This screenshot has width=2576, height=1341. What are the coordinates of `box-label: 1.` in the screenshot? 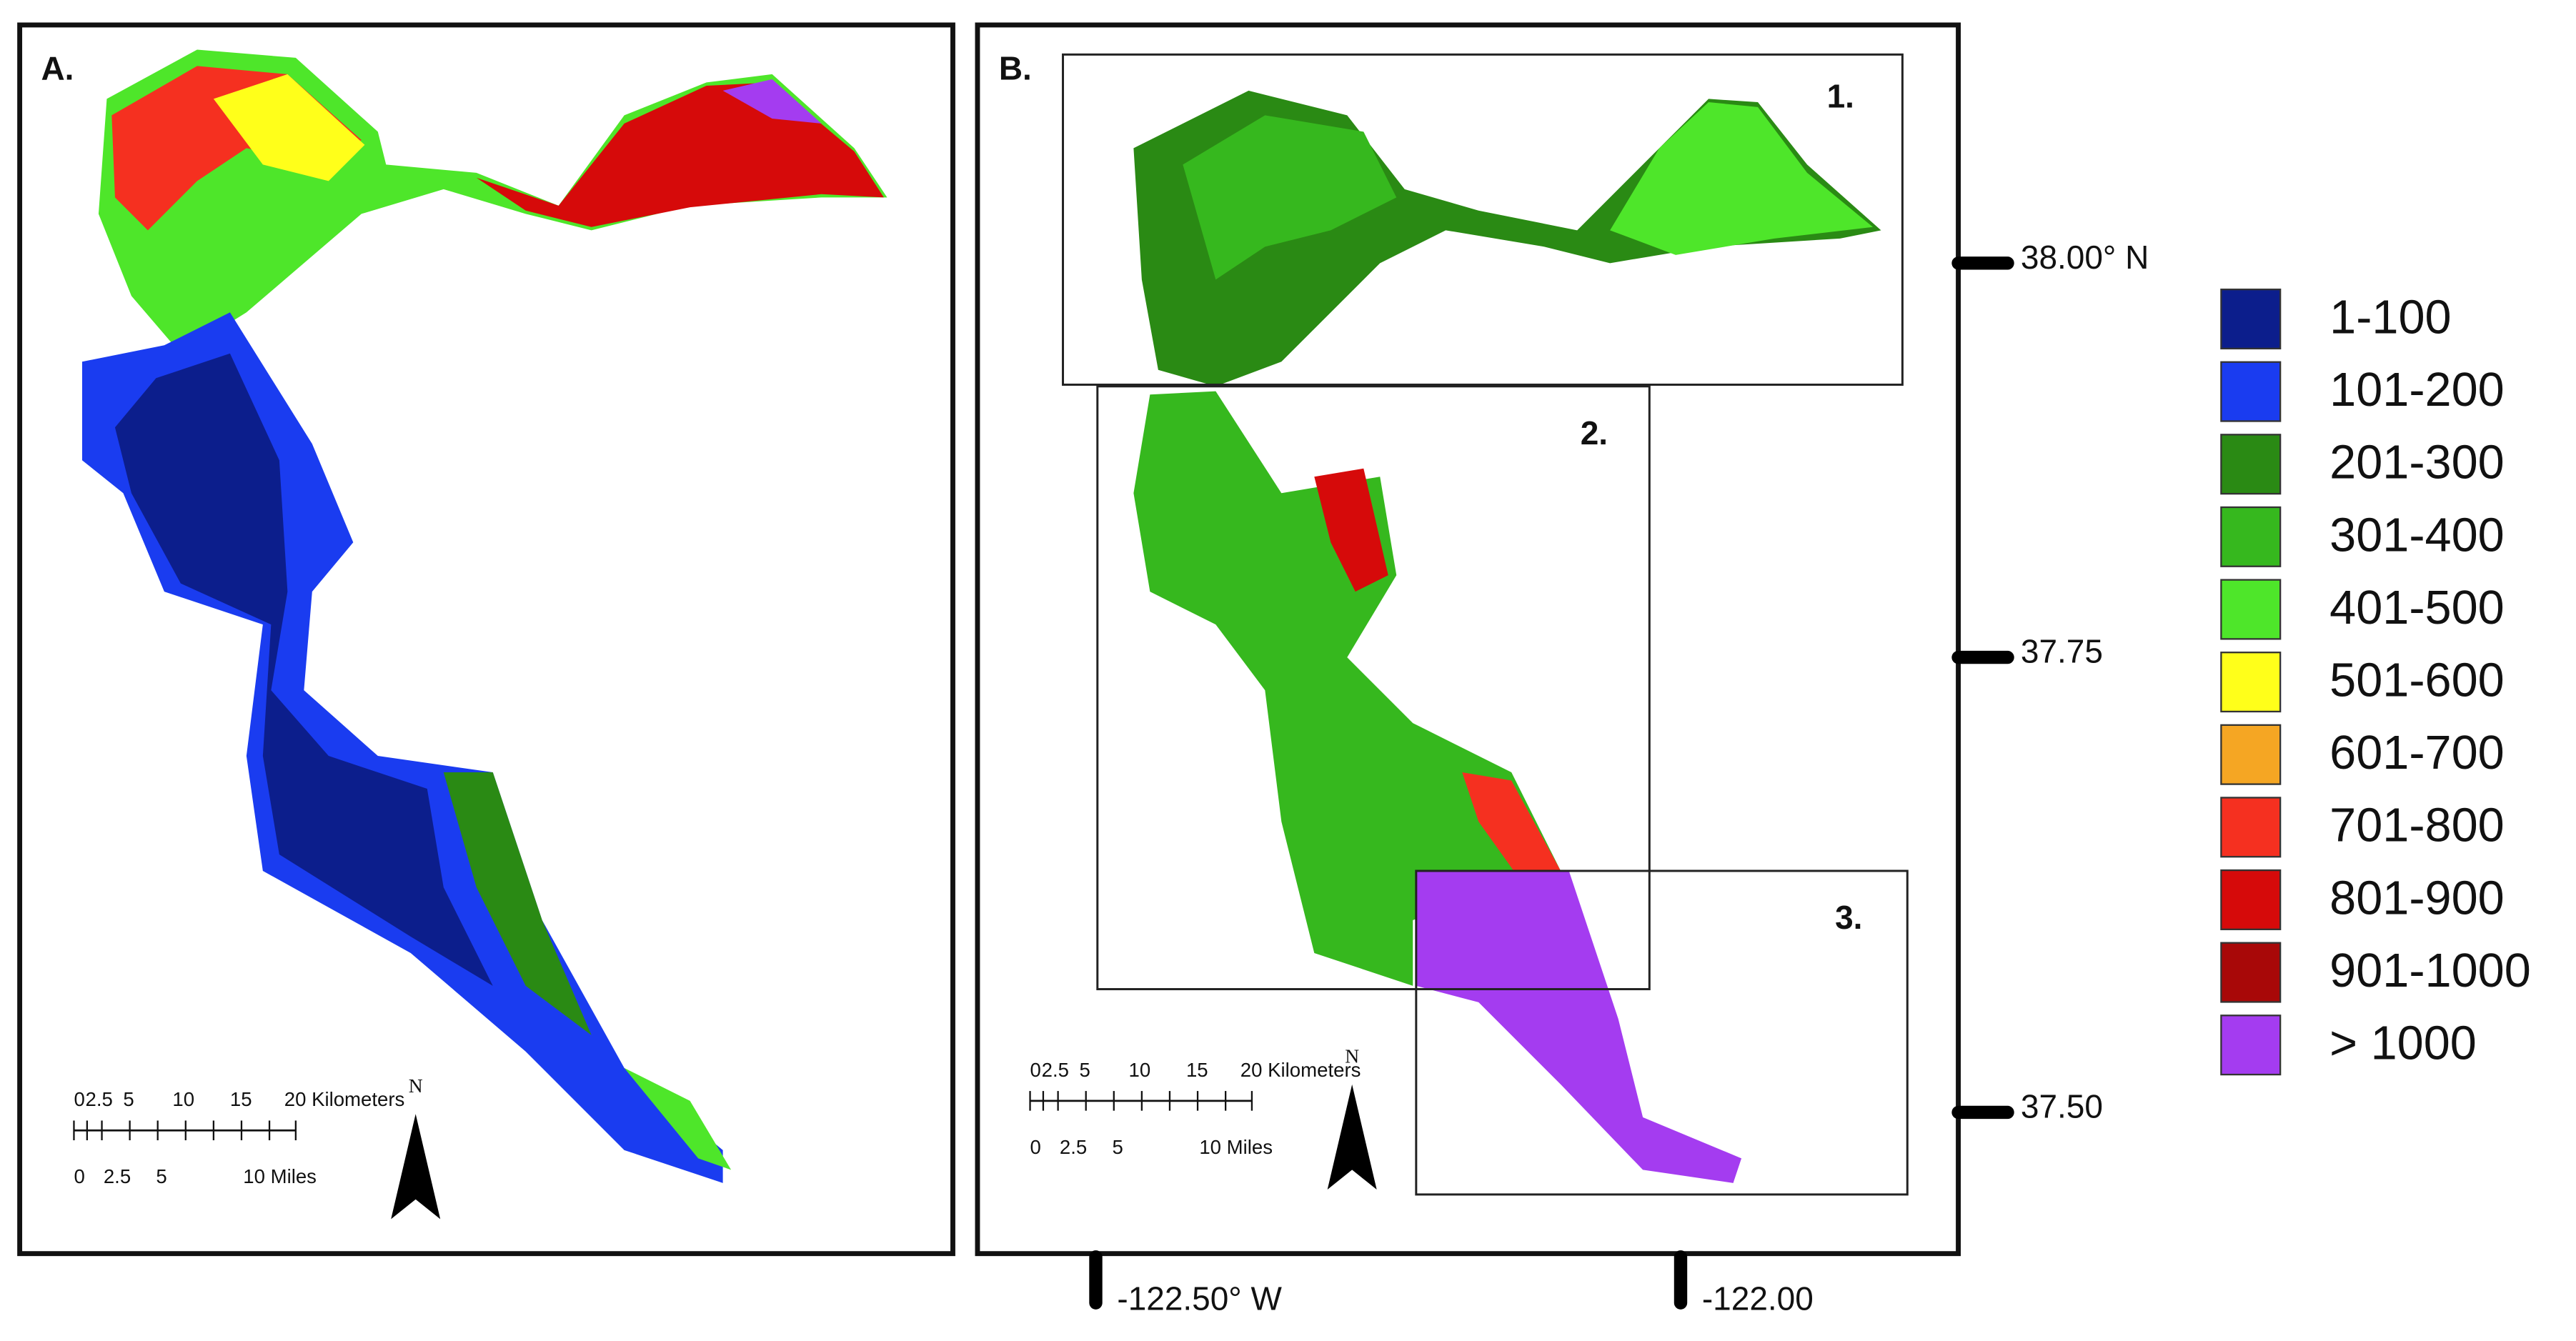 It's located at (1840, 96).